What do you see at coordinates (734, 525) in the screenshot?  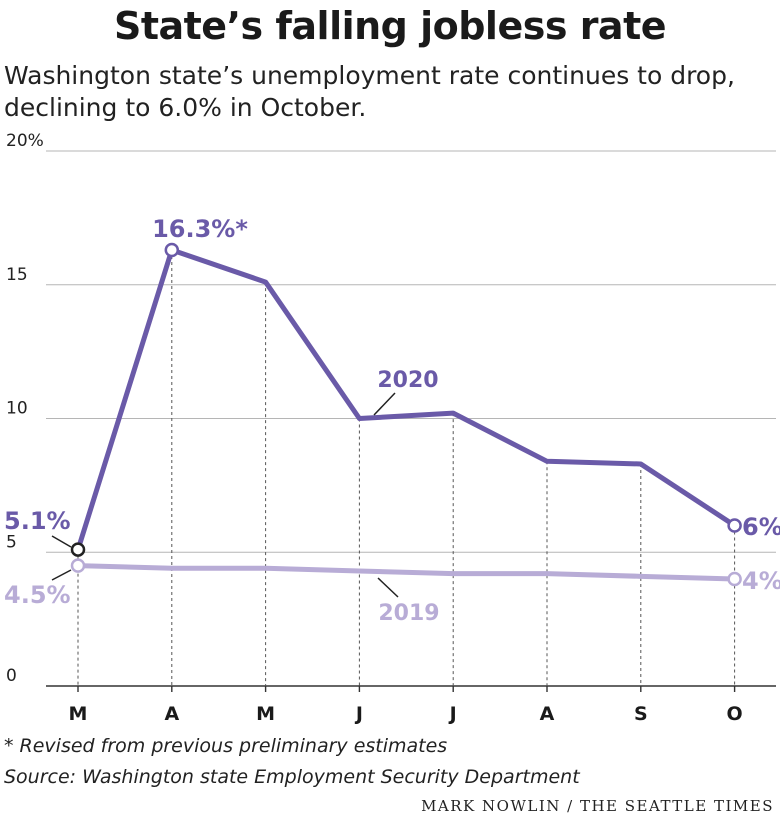 I see `marker-2020-end` at bounding box center [734, 525].